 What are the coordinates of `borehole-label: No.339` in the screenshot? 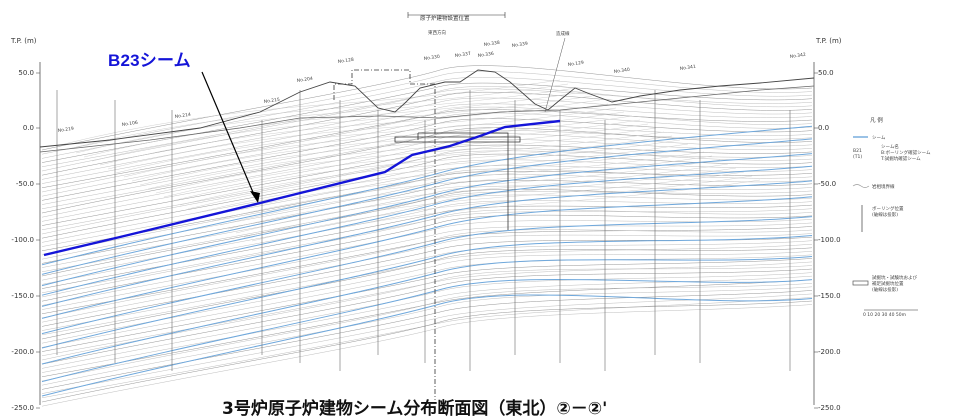 It's located at (519, 45).